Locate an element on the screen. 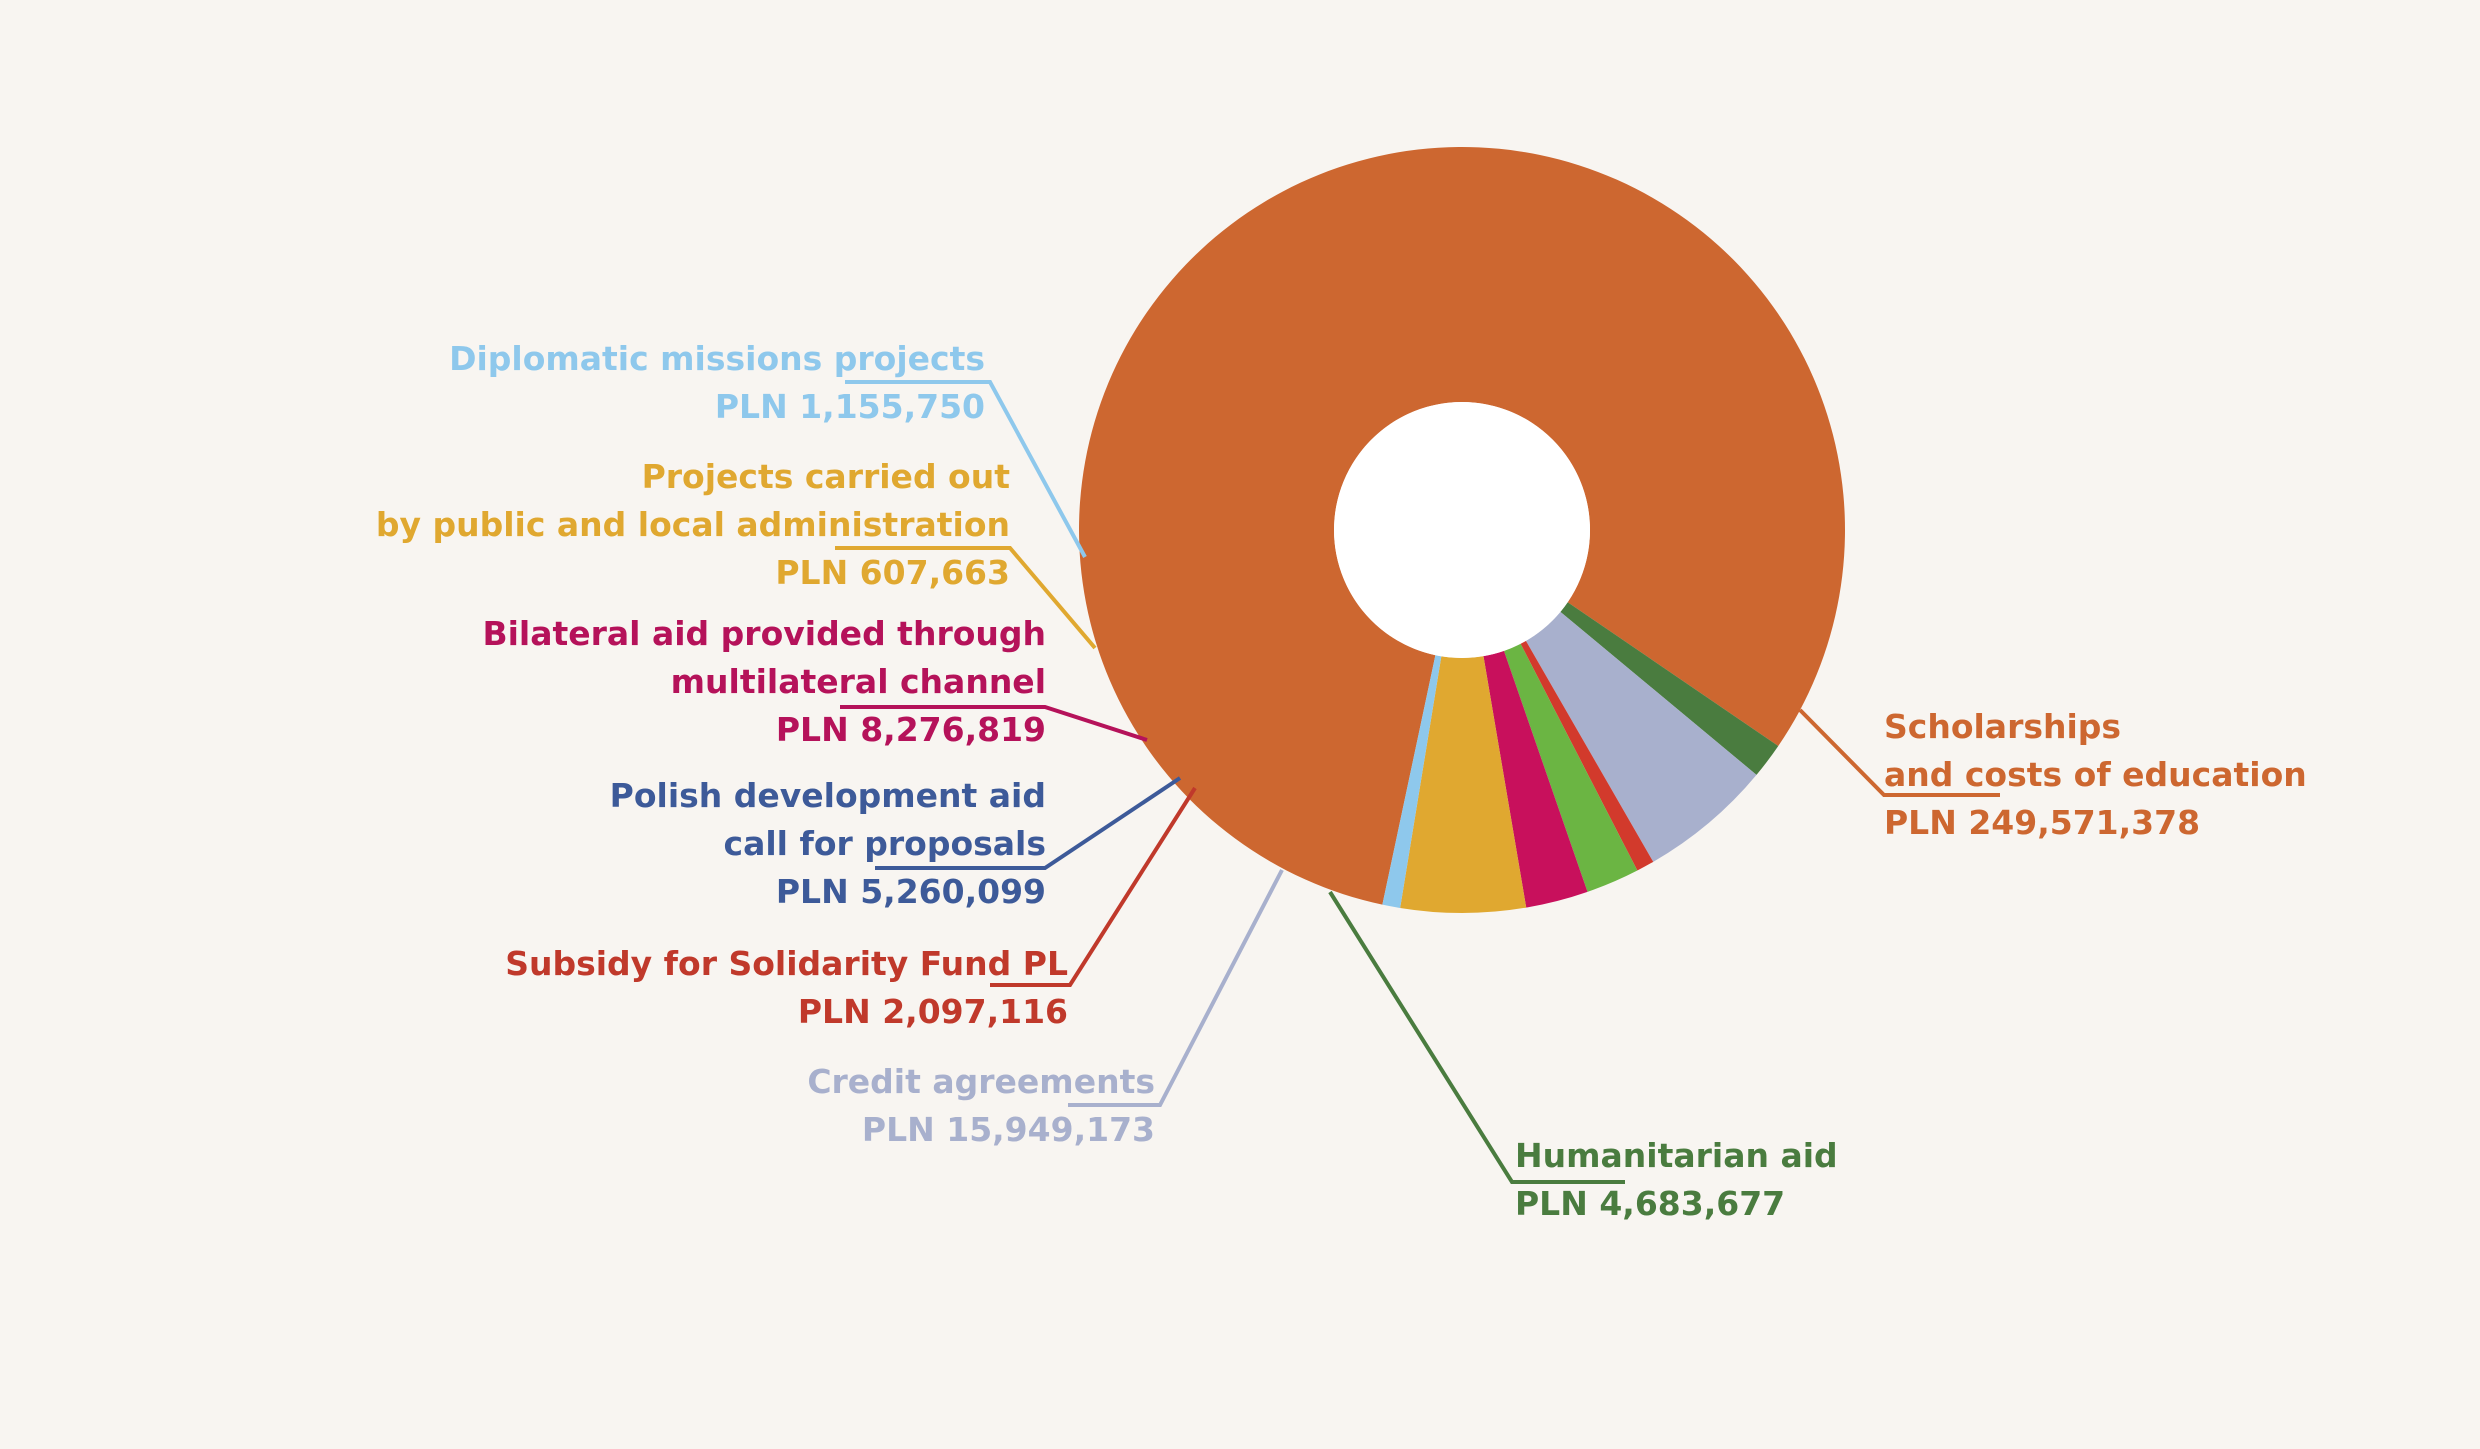 Image resolution: width=2480 pixels, height=1449 pixels. donut-hole is located at coordinates (1462, 530).